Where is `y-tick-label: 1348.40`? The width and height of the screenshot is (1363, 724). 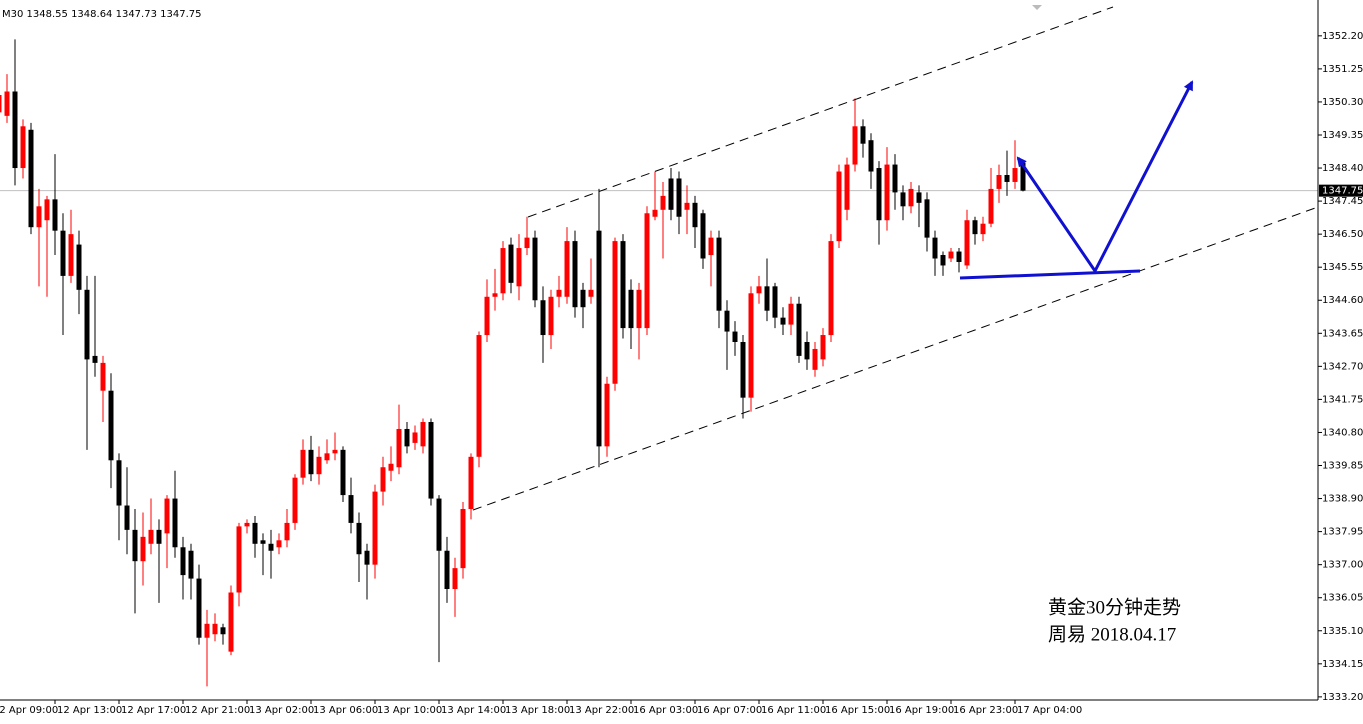 y-tick-label: 1348.40 is located at coordinates (1342, 168).